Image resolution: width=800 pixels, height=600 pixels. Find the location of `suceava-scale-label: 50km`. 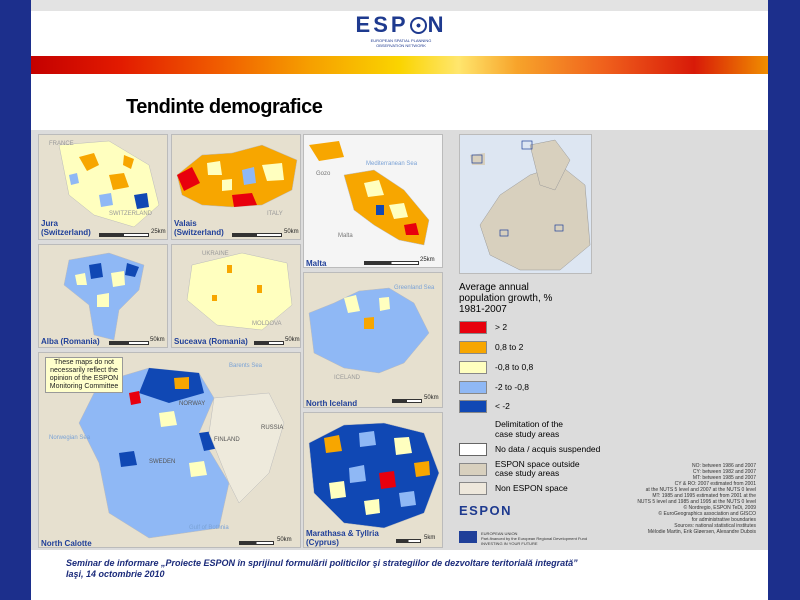

suceava-scale-label: 50km is located at coordinates (292, 340).